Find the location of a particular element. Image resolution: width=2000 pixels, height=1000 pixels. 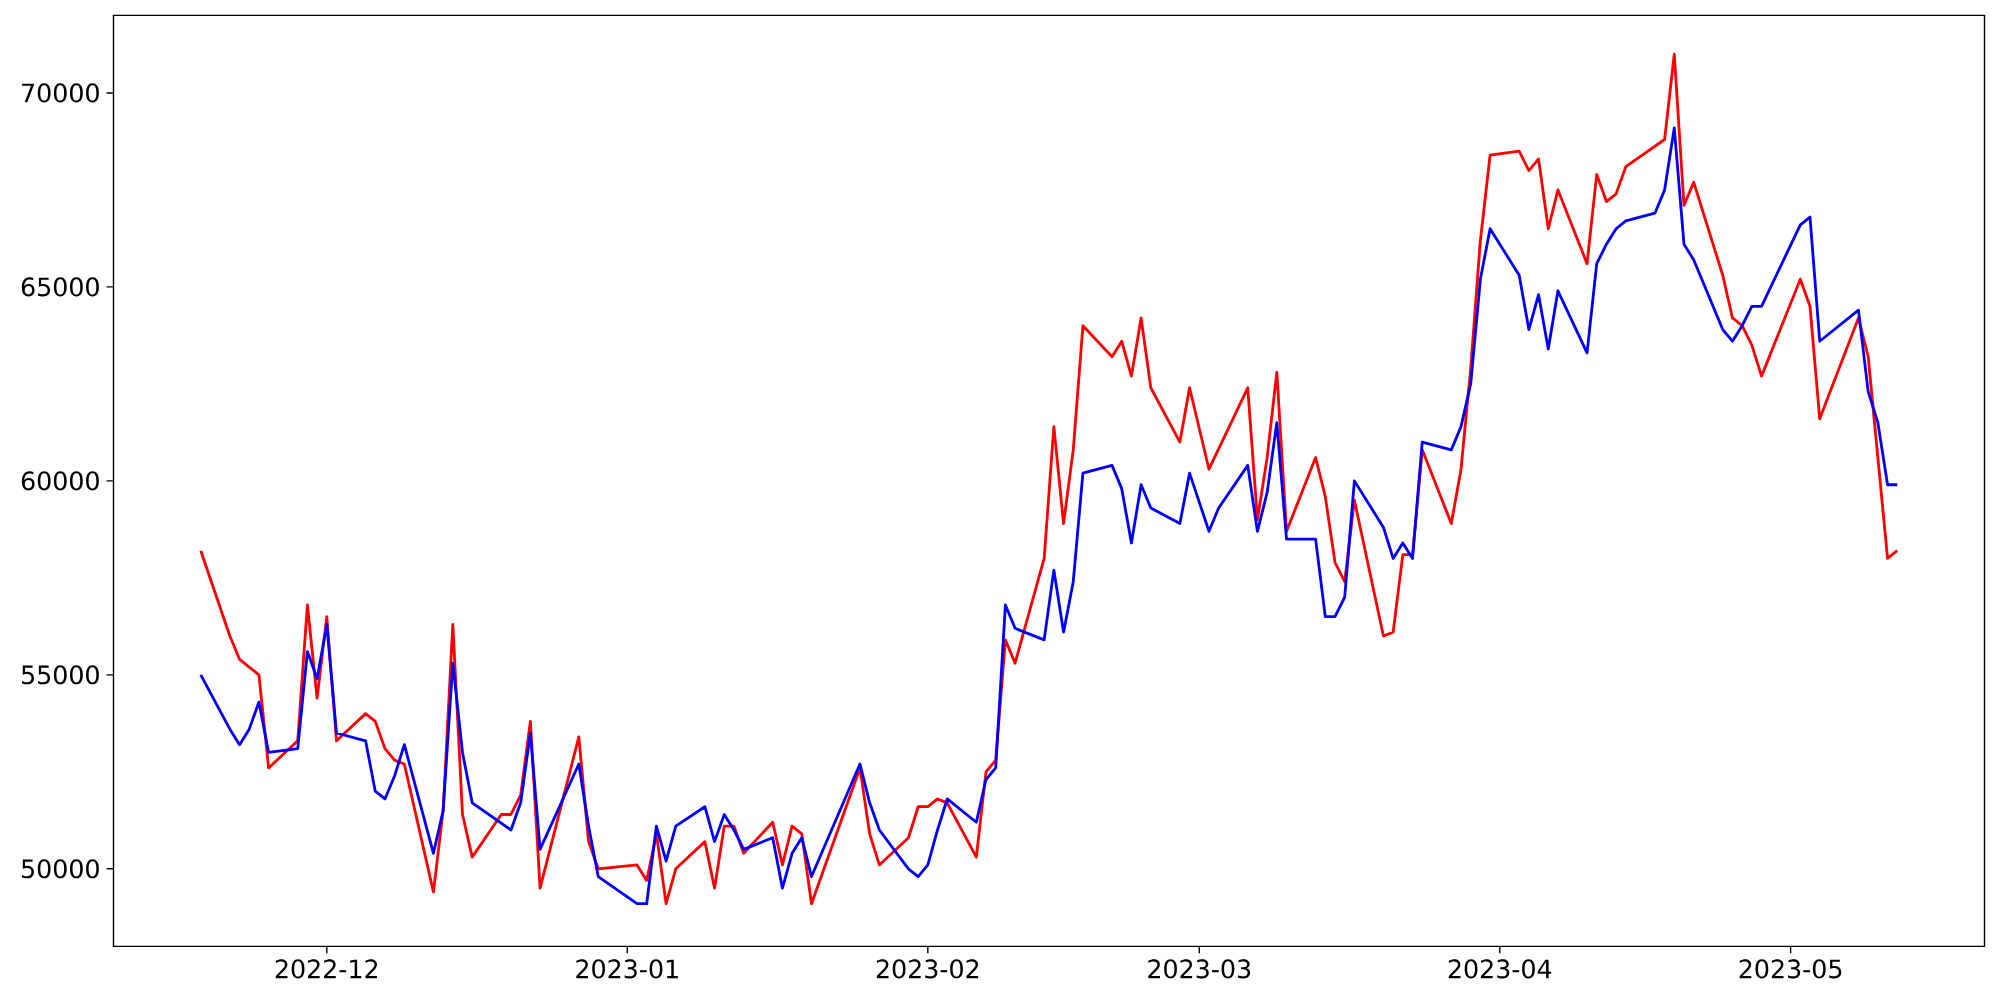

x-tick-label: 2023-01 is located at coordinates (627, 969).